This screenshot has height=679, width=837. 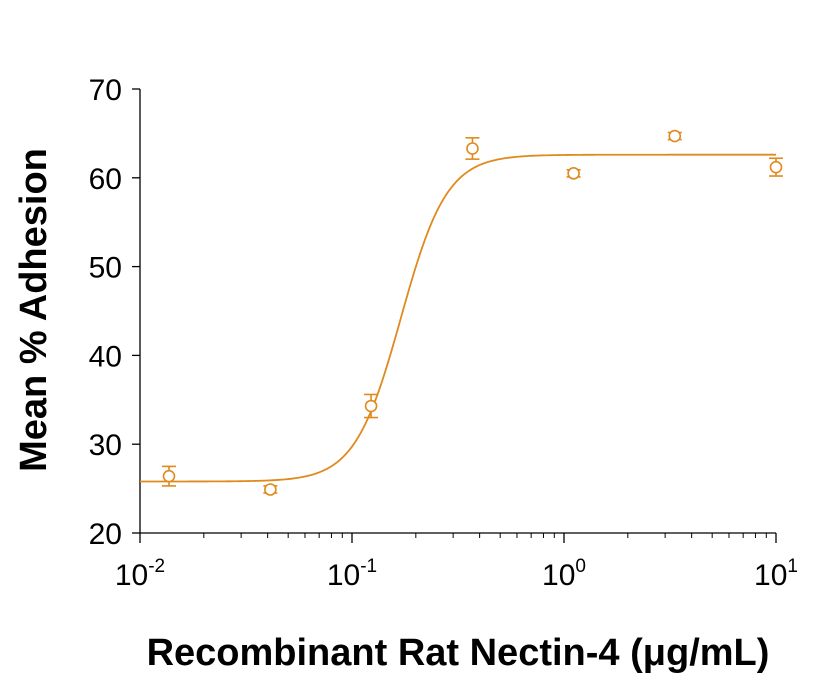 What do you see at coordinates (105, 90) in the screenshot?
I see `y-tick-label: 70` at bounding box center [105, 90].